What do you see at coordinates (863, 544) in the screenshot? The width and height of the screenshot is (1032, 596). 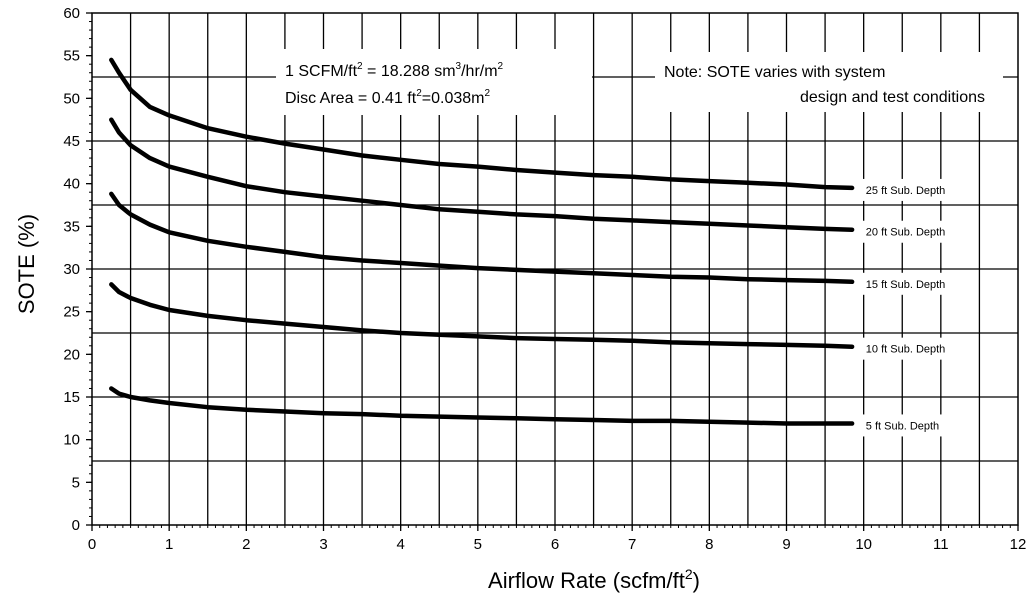 I see `x-tick-label: 10` at bounding box center [863, 544].